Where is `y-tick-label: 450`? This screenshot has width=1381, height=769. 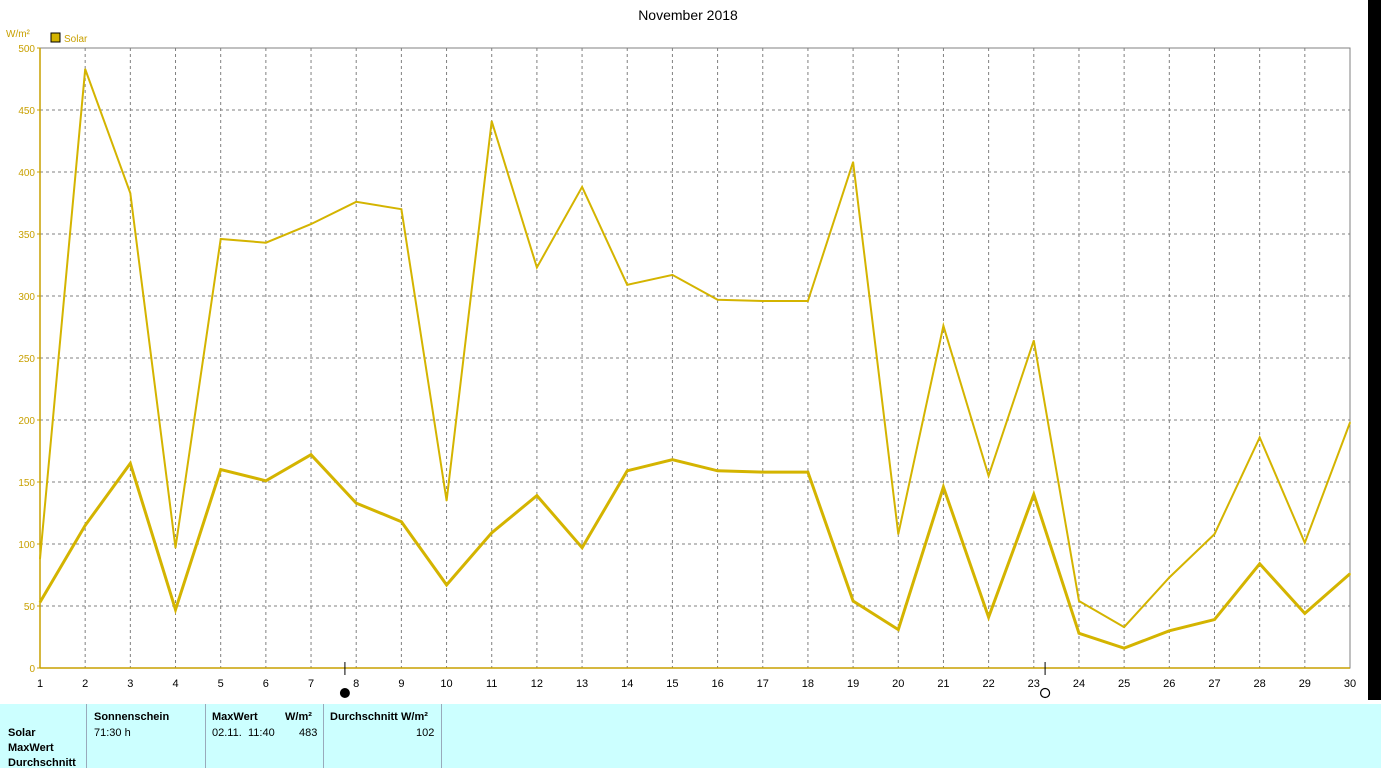
y-tick-label: 450 is located at coordinates (26, 111).